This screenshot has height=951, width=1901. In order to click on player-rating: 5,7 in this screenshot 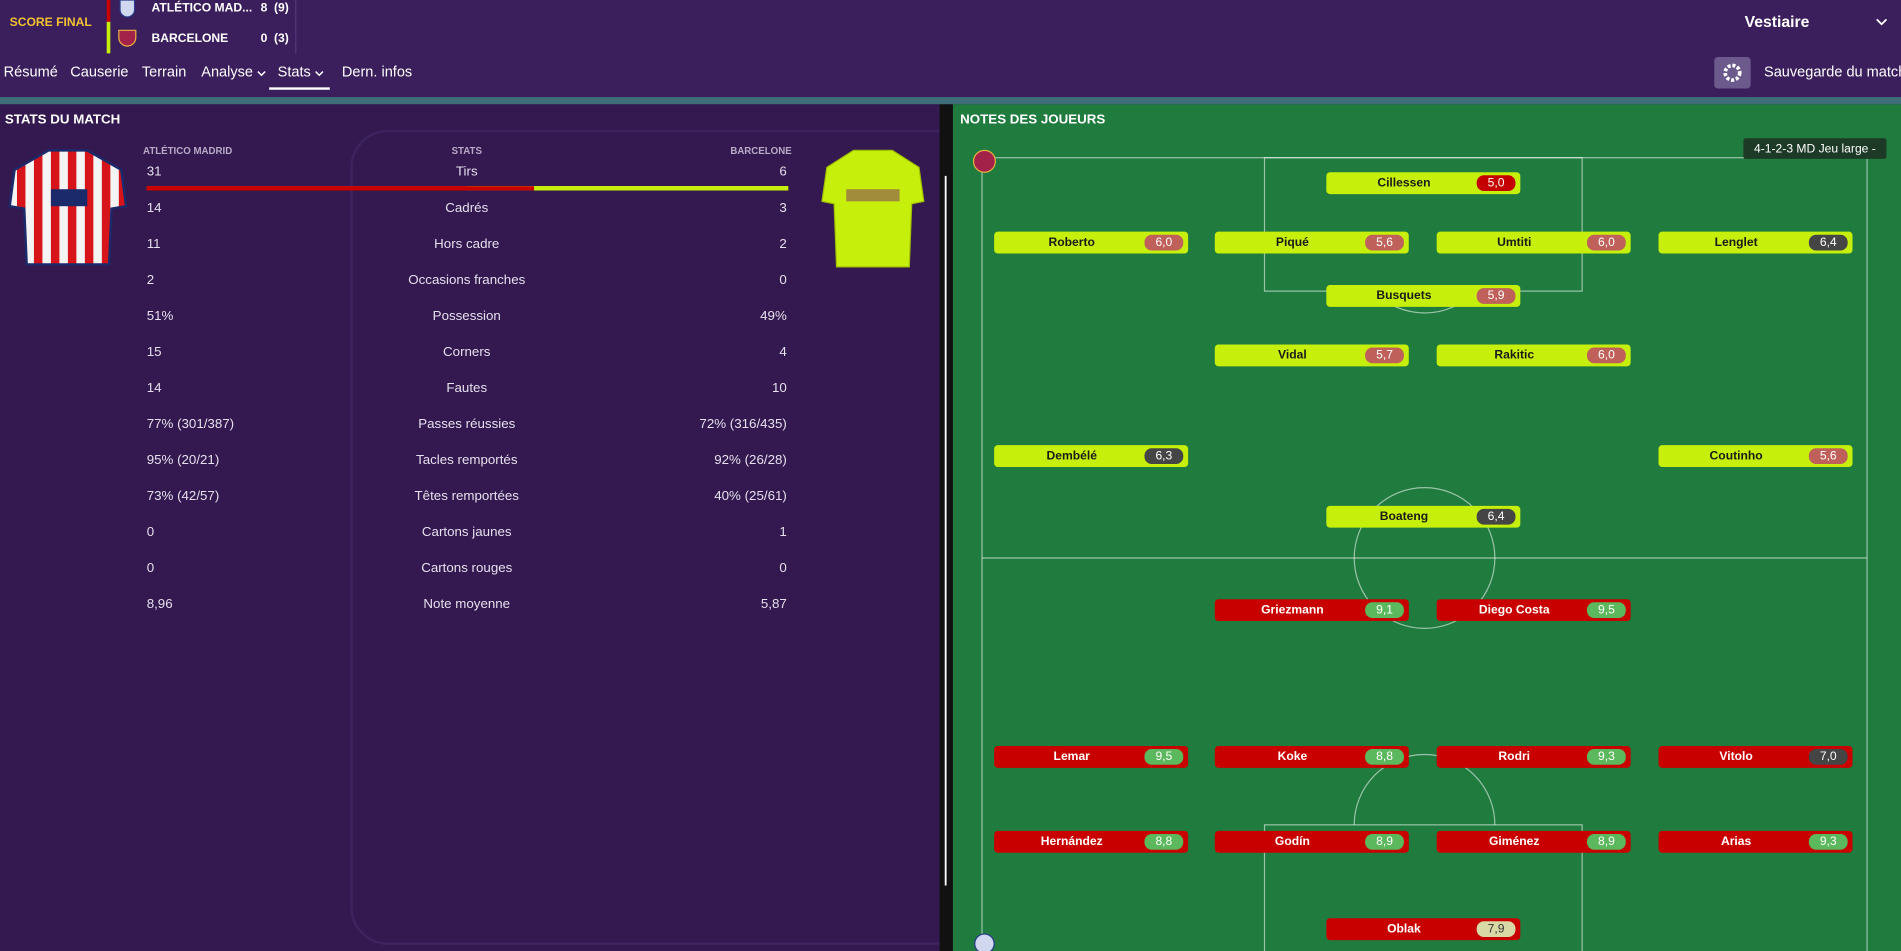, I will do `click(1384, 355)`.